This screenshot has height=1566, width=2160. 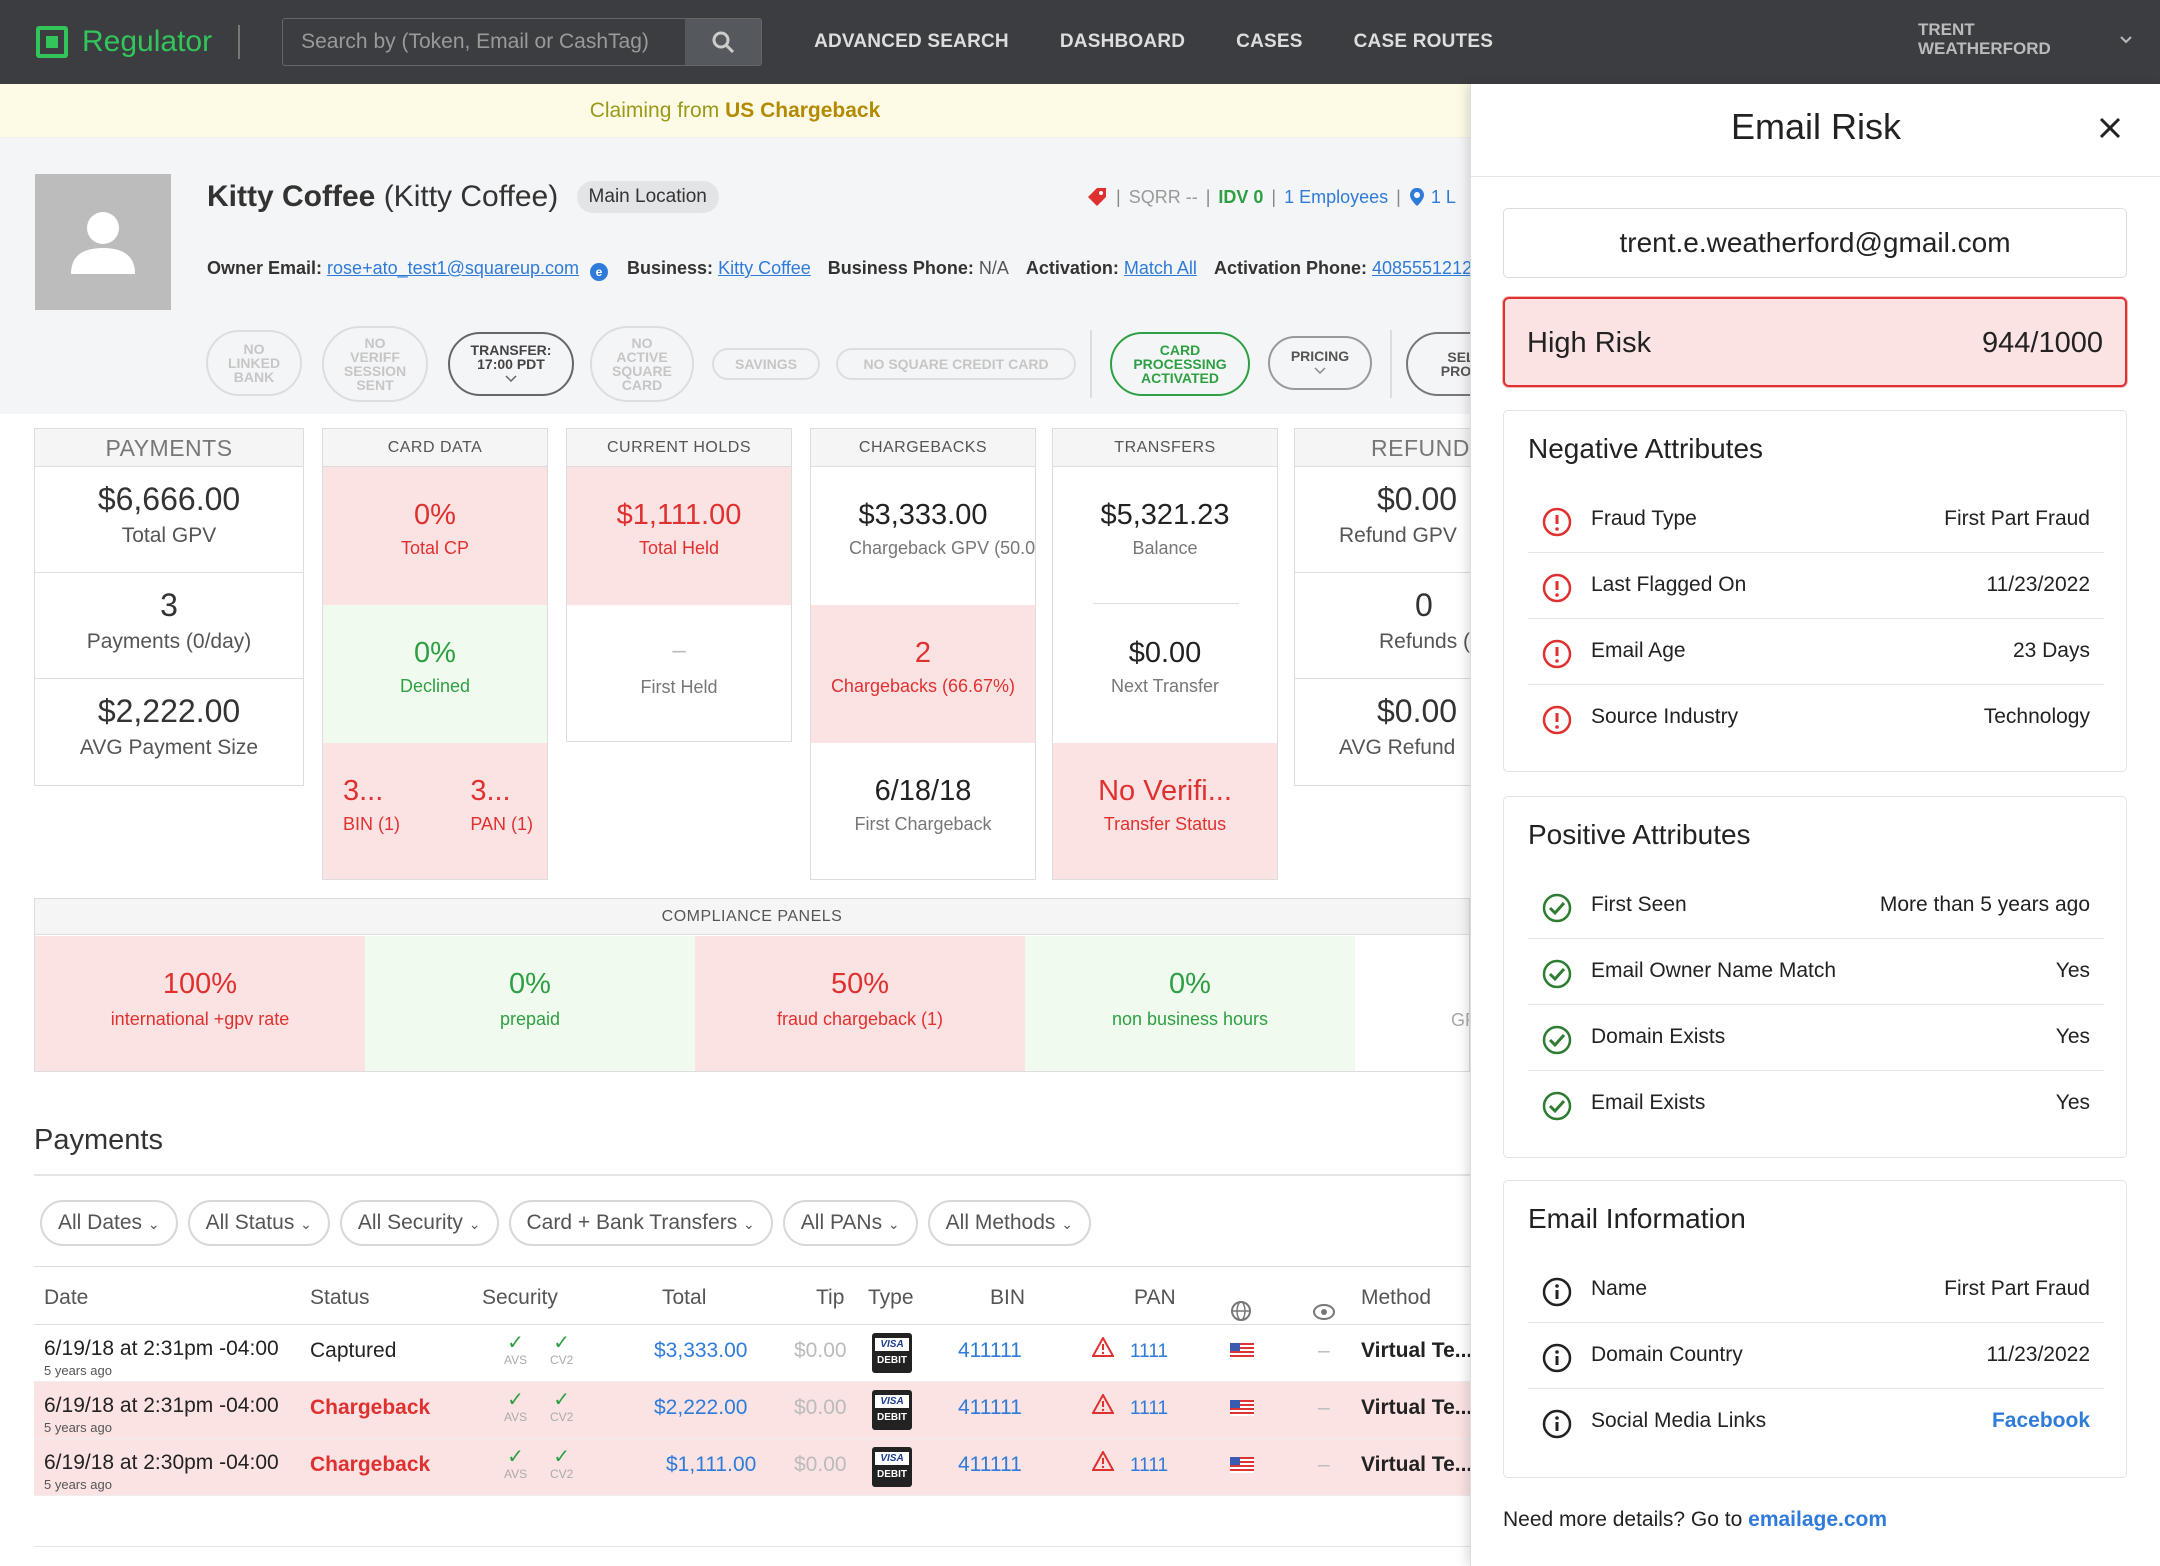 What do you see at coordinates (752, 1546) in the screenshot?
I see `table-bottom-line` at bounding box center [752, 1546].